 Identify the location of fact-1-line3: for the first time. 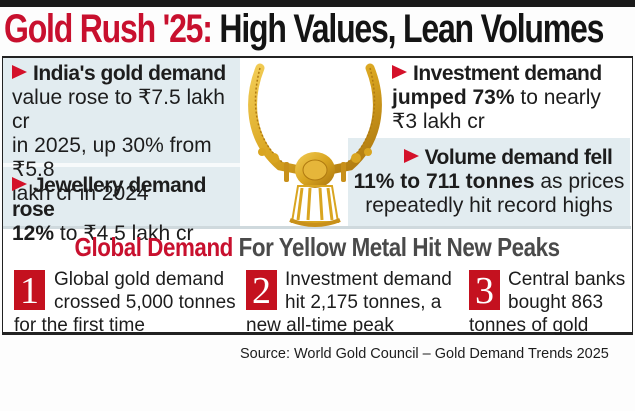
(79, 325).